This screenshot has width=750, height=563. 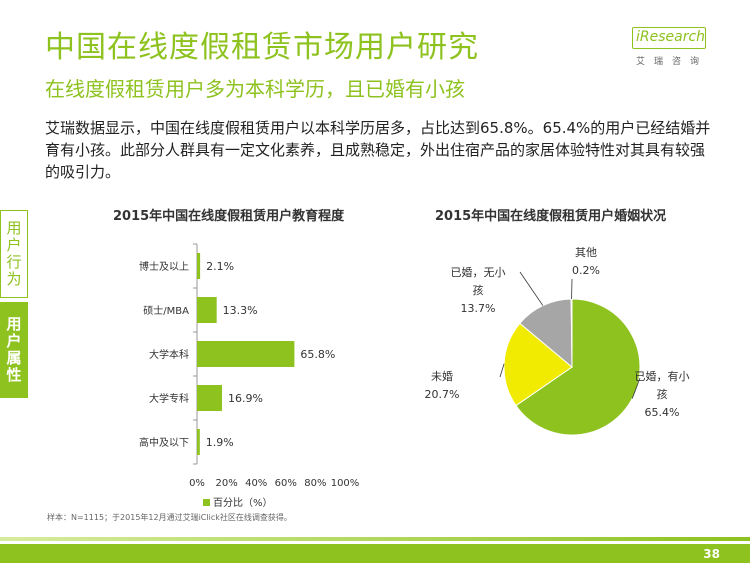 What do you see at coordinates (240, 310) in the screenshot?
I see `bar-value-label: 13.3%` at bounding box center [240, 310].